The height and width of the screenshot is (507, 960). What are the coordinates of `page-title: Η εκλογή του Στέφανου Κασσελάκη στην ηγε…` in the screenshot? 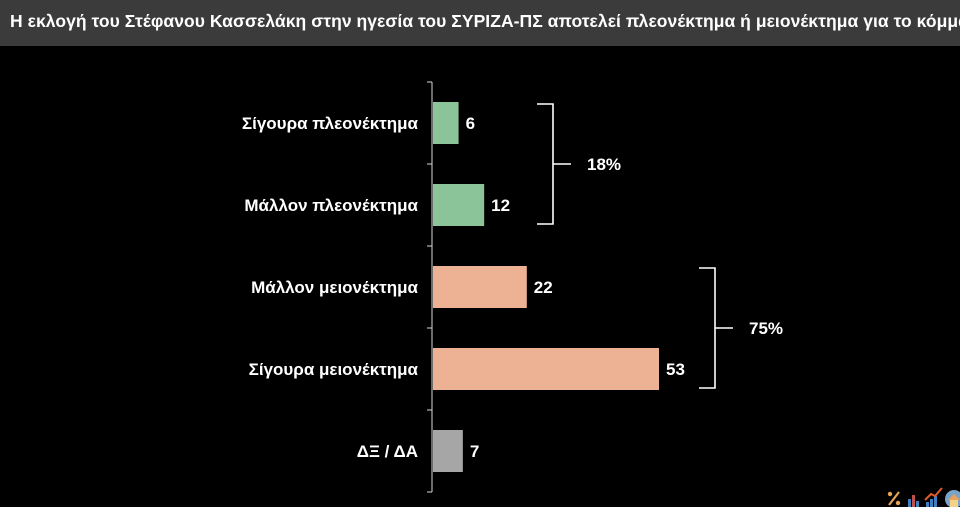 It's located at (485, 21).